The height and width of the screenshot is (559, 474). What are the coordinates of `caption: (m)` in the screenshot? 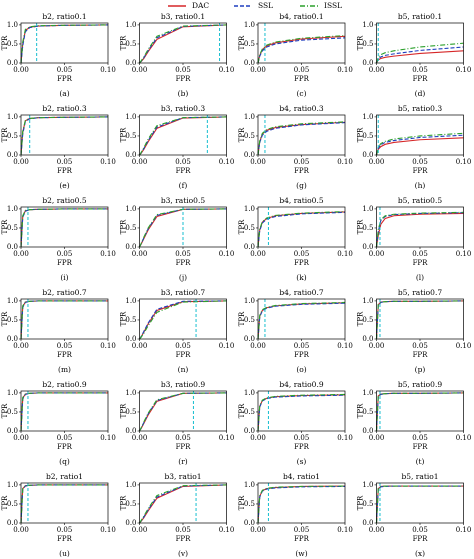 It's located at (64, 369).